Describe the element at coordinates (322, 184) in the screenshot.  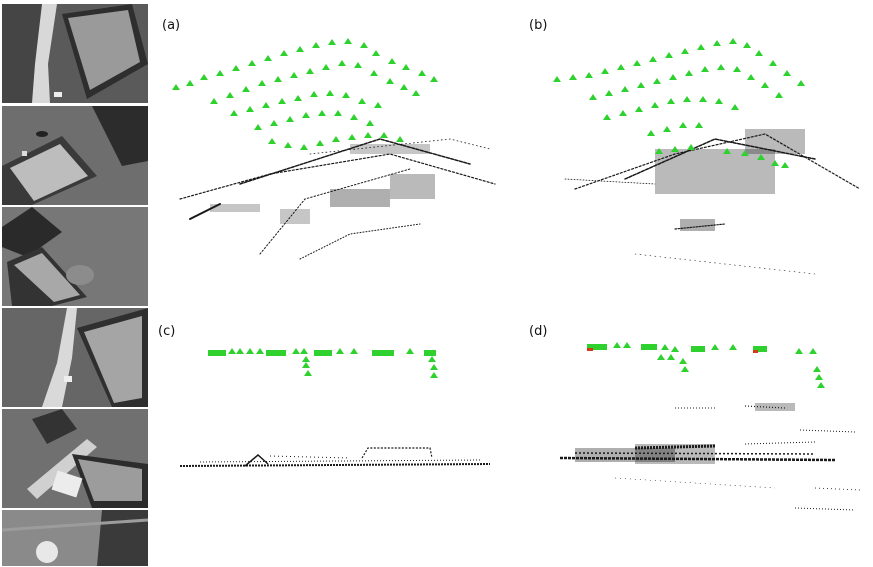
I see `point-cloud-a-scatter` at that location.